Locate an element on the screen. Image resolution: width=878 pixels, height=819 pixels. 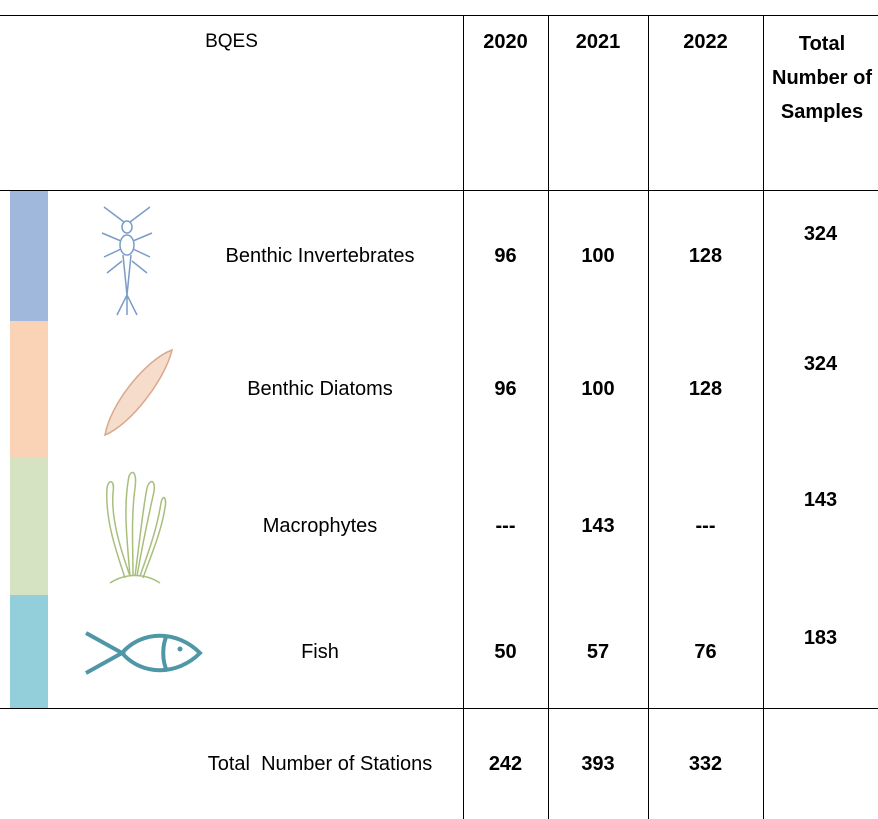
header-cell: 2022 is located at coordinates (705, 42).